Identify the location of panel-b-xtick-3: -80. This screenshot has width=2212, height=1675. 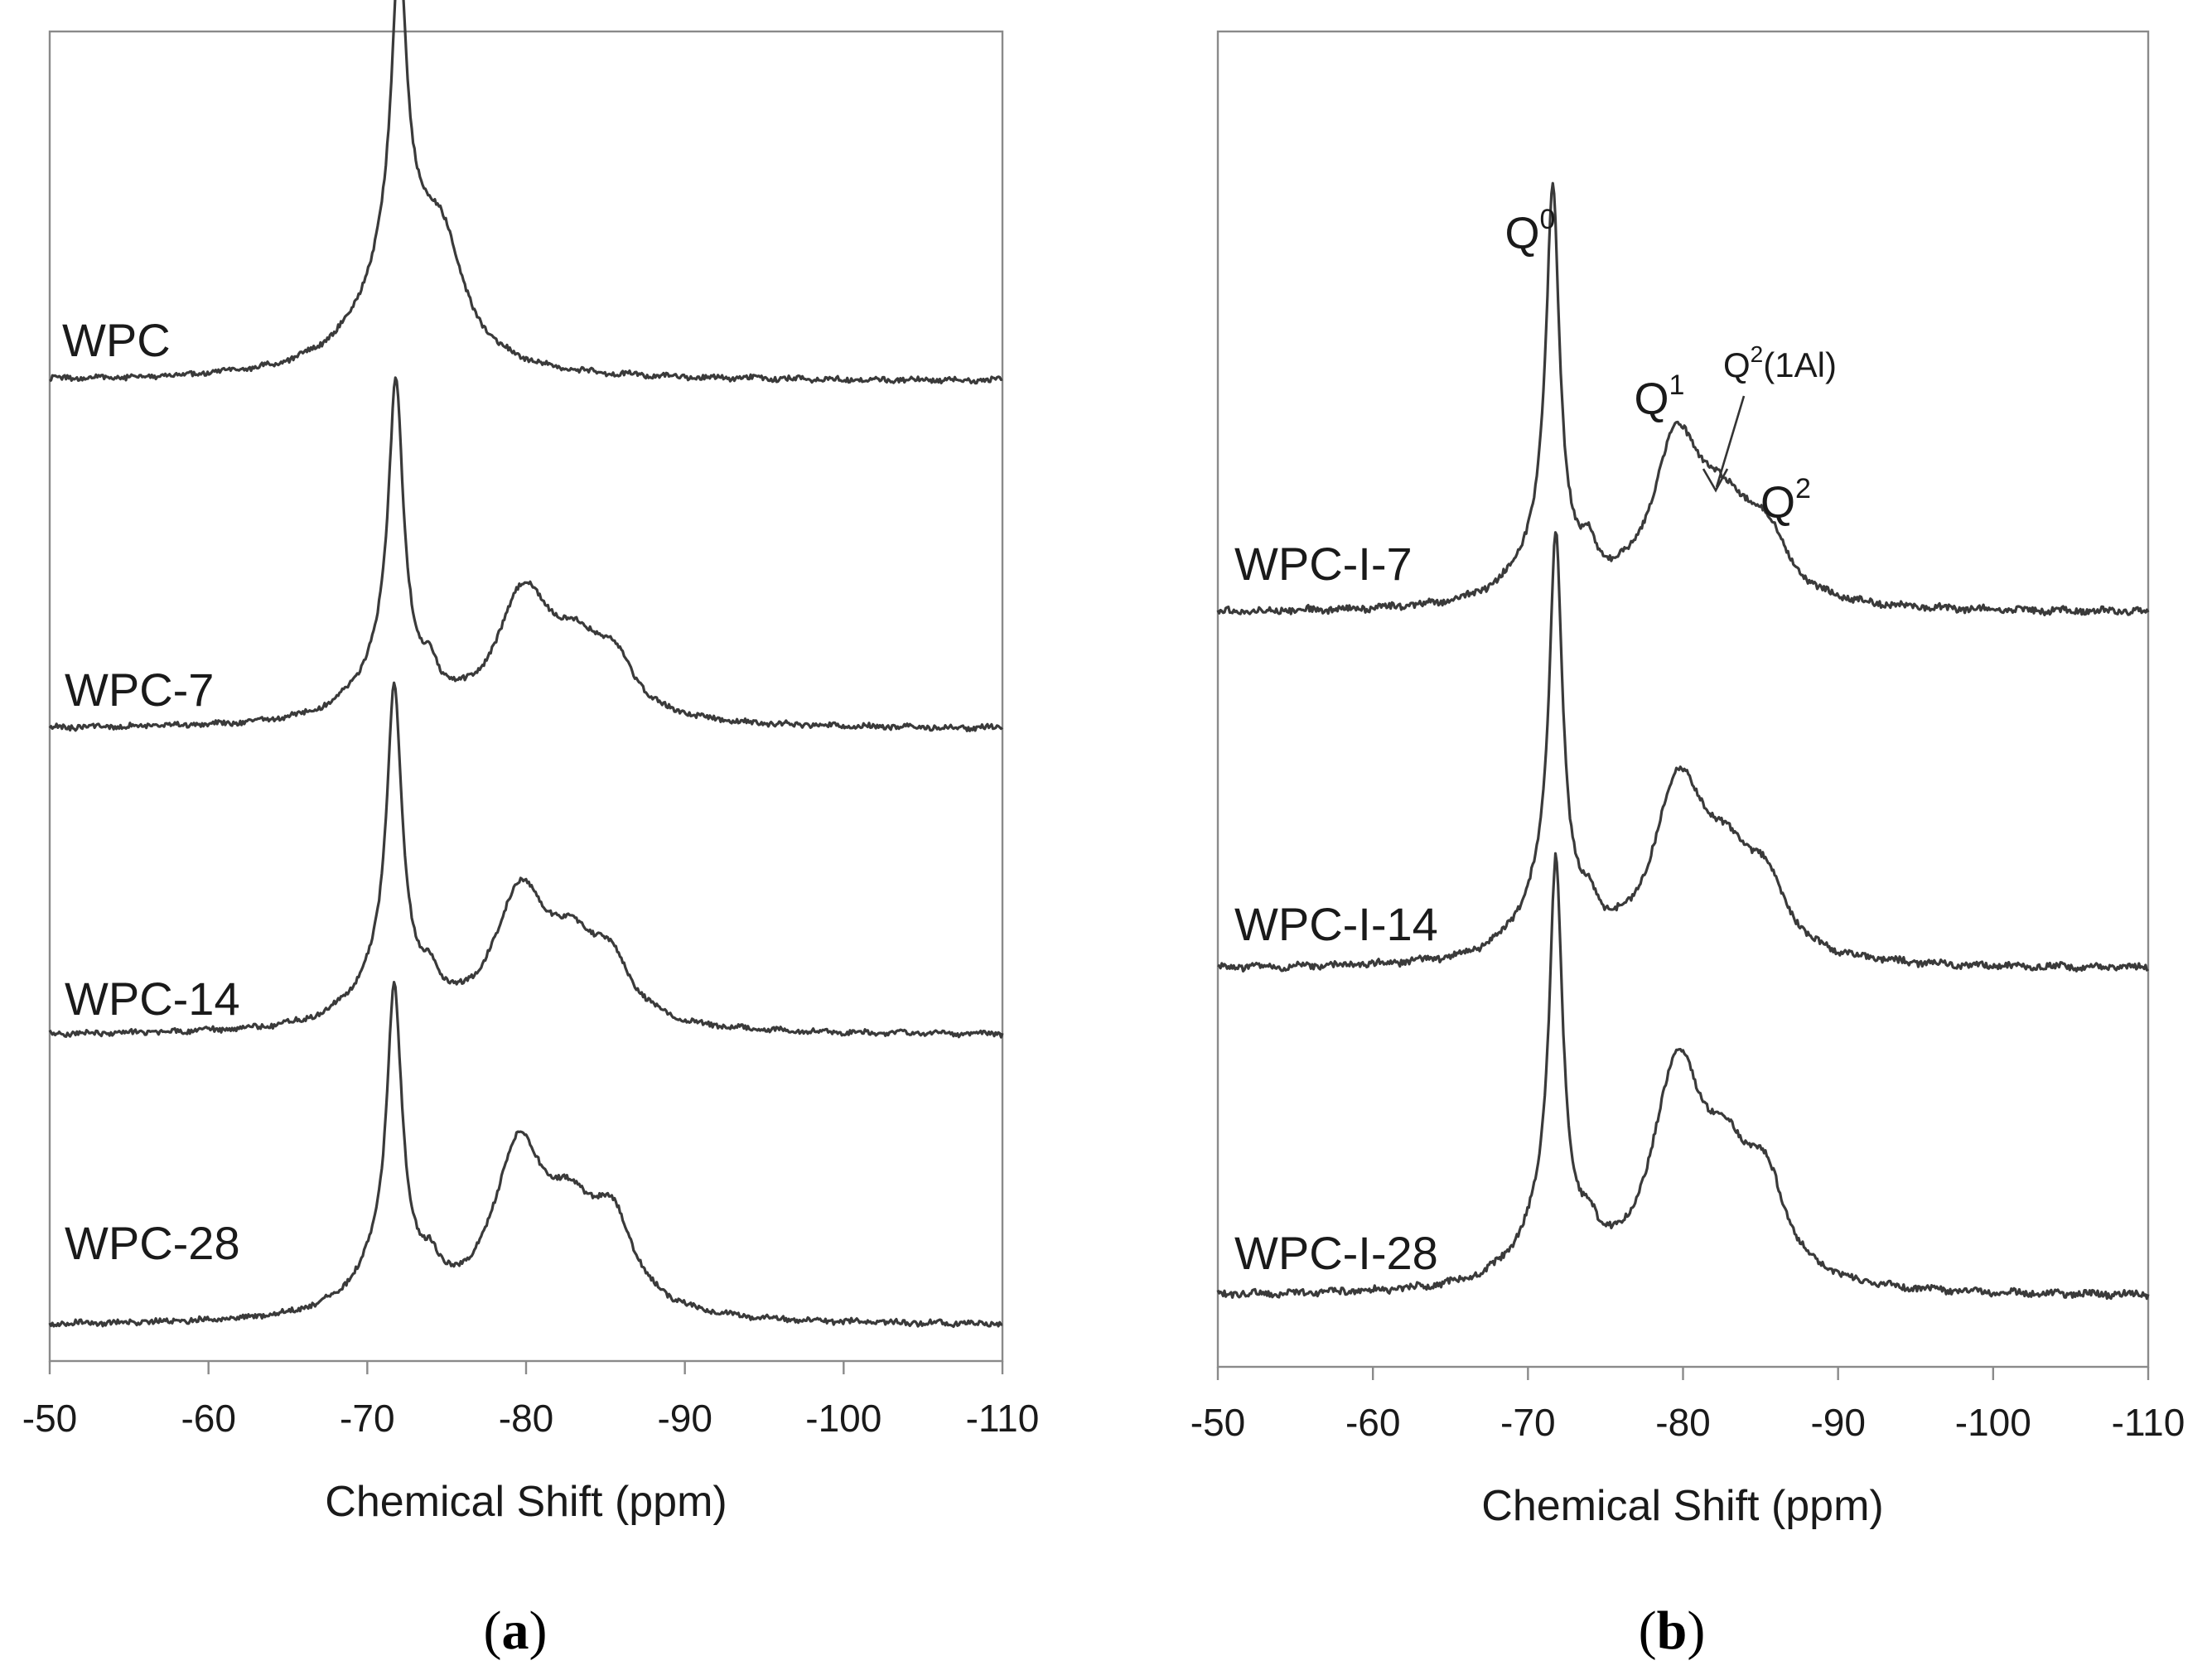
(1682, 1422).